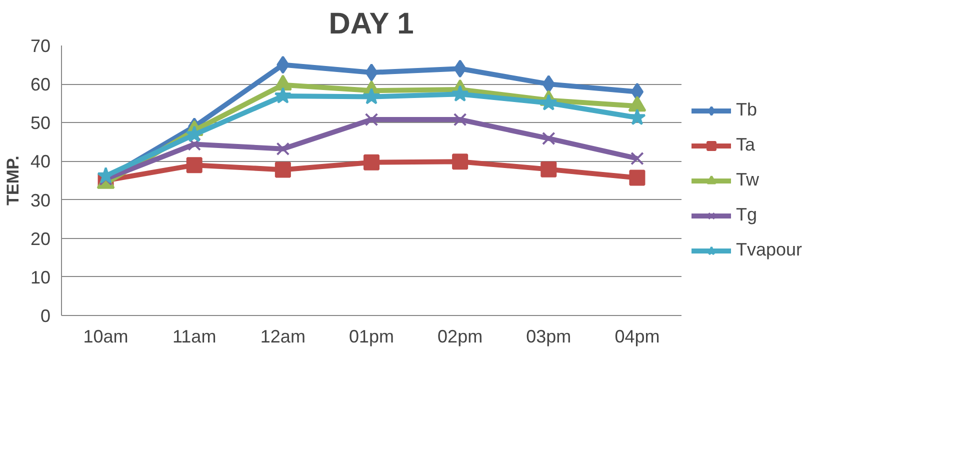  Describe the element at coordinates (40, 200) in the screenshot. I see `y-tick-label: 30` at that location.